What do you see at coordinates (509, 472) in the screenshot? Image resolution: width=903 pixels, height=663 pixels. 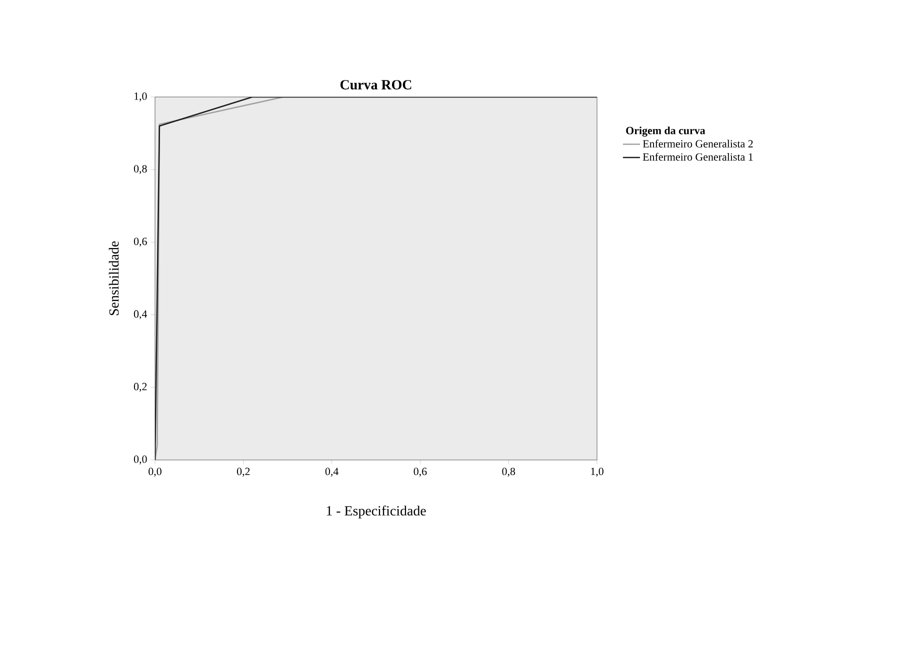 I see `x-tick-label: 0,8` at bounding box center [509, 472].